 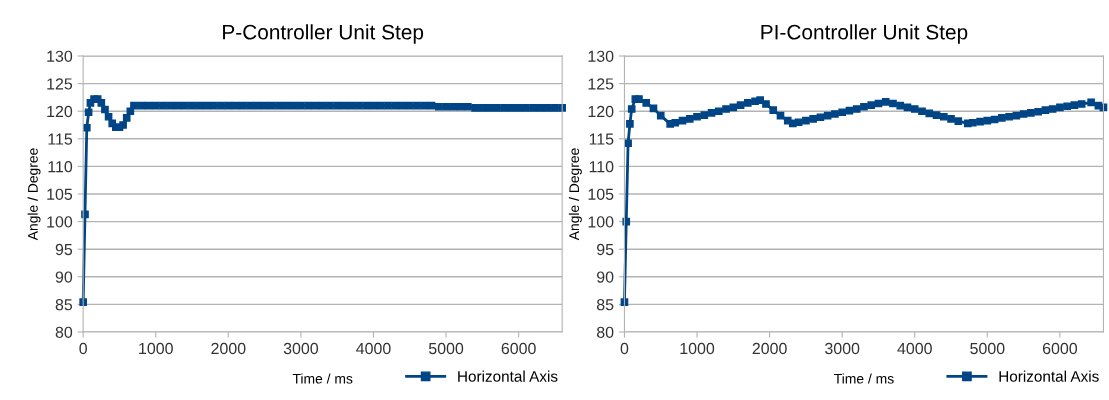 What do you see at coordinates (323, 34) in the screenshot?
I see `chart-title: P-Controller Unit Step` at bounding box center [323, 34].